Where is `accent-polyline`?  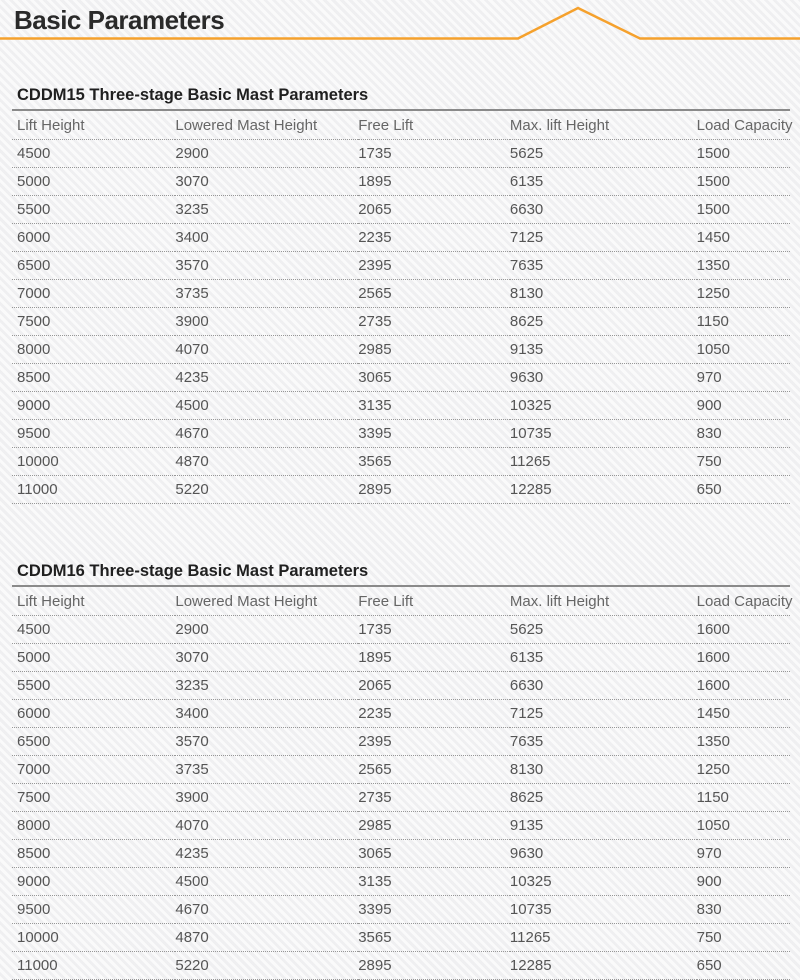
accent-polyline is located at coordinates (400, 23).